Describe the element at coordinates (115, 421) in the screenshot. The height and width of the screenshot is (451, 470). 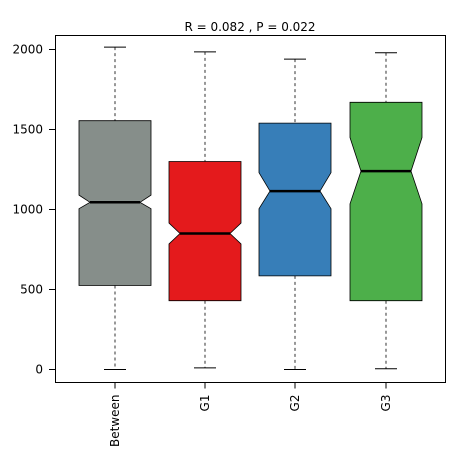
I see `x-tick-label: Between` at that location.